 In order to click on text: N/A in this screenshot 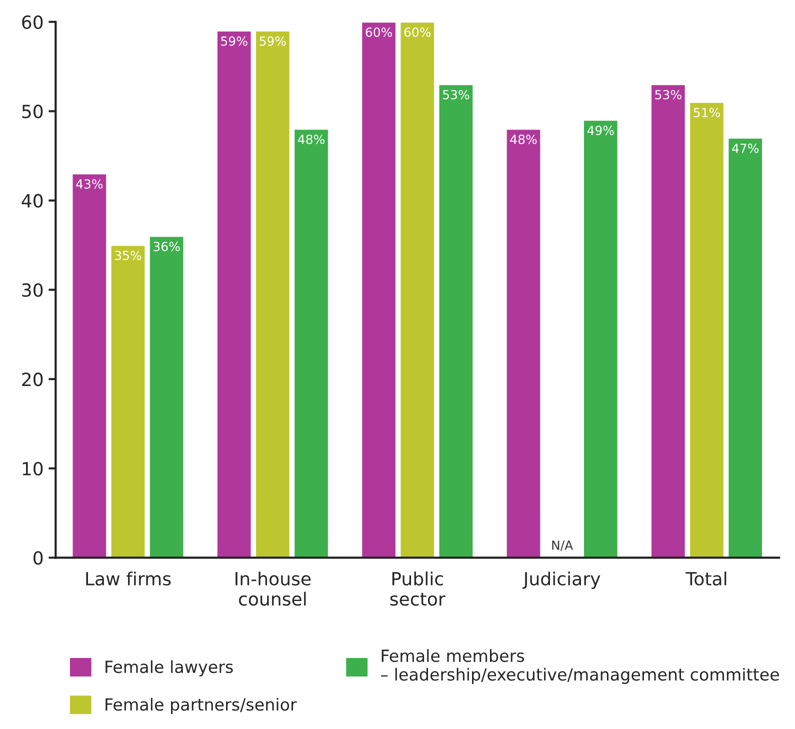, I will do `click(563, 545)`.